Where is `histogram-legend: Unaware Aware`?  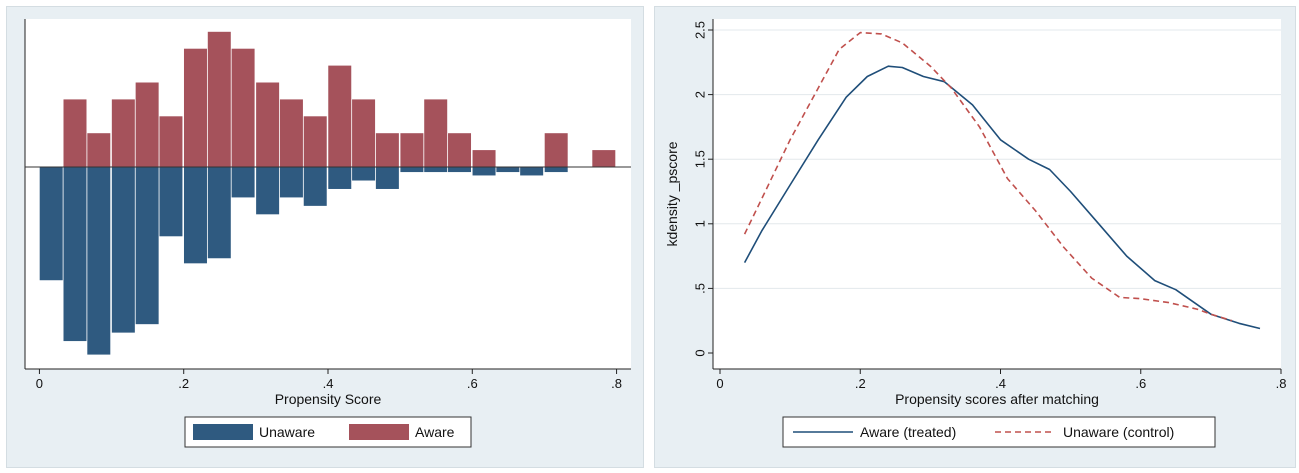 histogram-legend: Unaware Aware is located at coordinates (328, 432).